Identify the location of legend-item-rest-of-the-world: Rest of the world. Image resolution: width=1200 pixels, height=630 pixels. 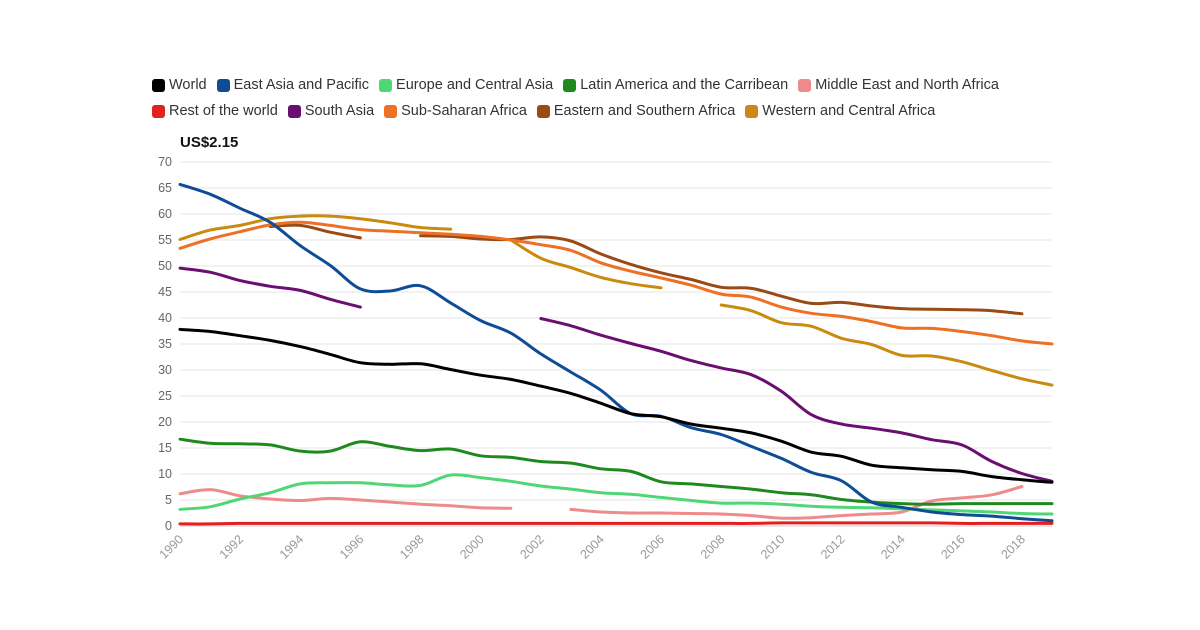
(215, 111).